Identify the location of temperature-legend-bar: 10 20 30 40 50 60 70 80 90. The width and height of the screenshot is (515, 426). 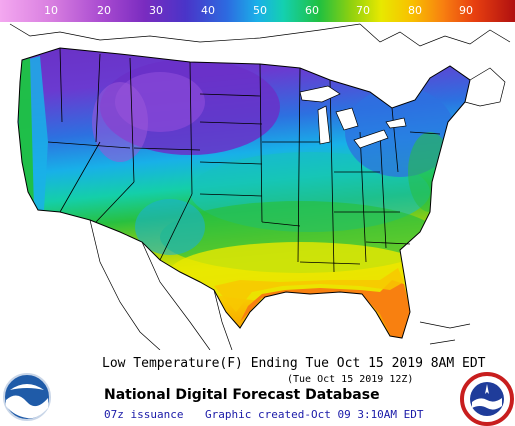
(257, 11).